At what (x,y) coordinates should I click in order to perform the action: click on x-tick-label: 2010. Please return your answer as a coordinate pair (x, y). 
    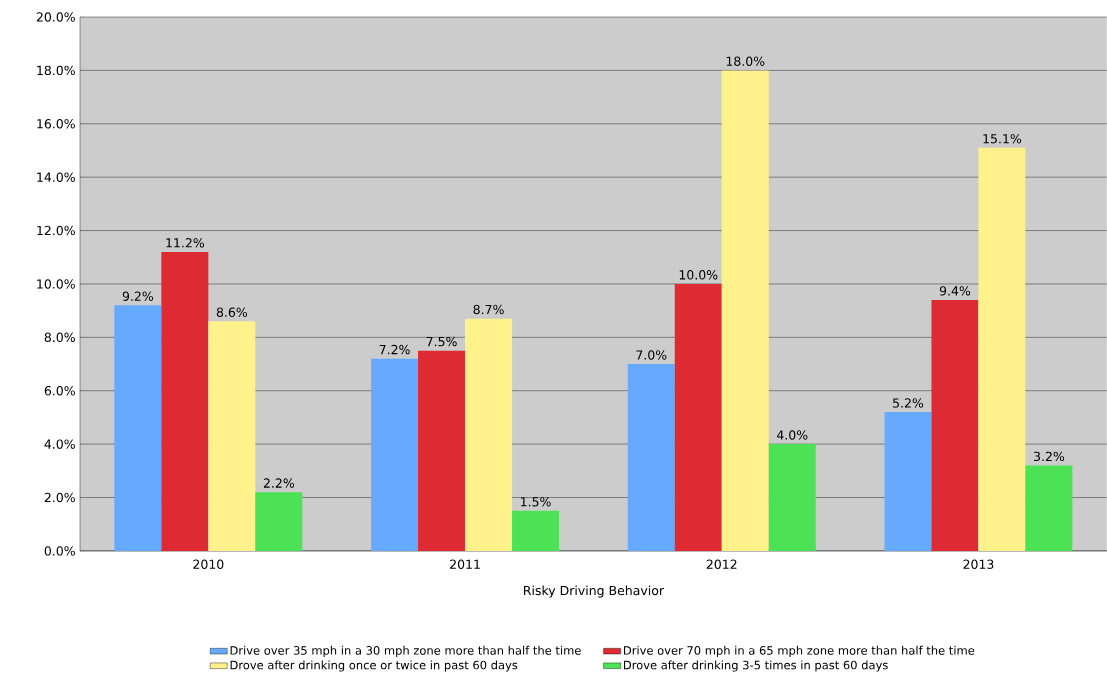
    Looking at the image, I should click on (208, 564).